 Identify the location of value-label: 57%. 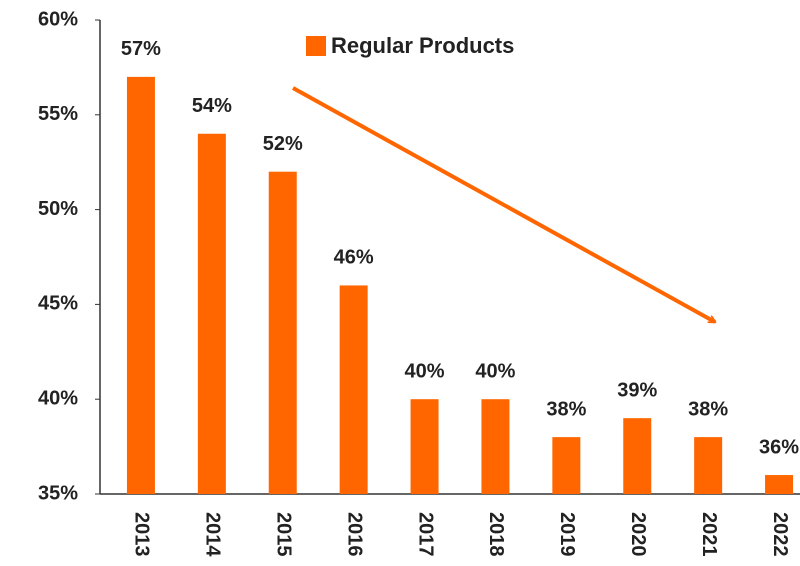
(141, 49).